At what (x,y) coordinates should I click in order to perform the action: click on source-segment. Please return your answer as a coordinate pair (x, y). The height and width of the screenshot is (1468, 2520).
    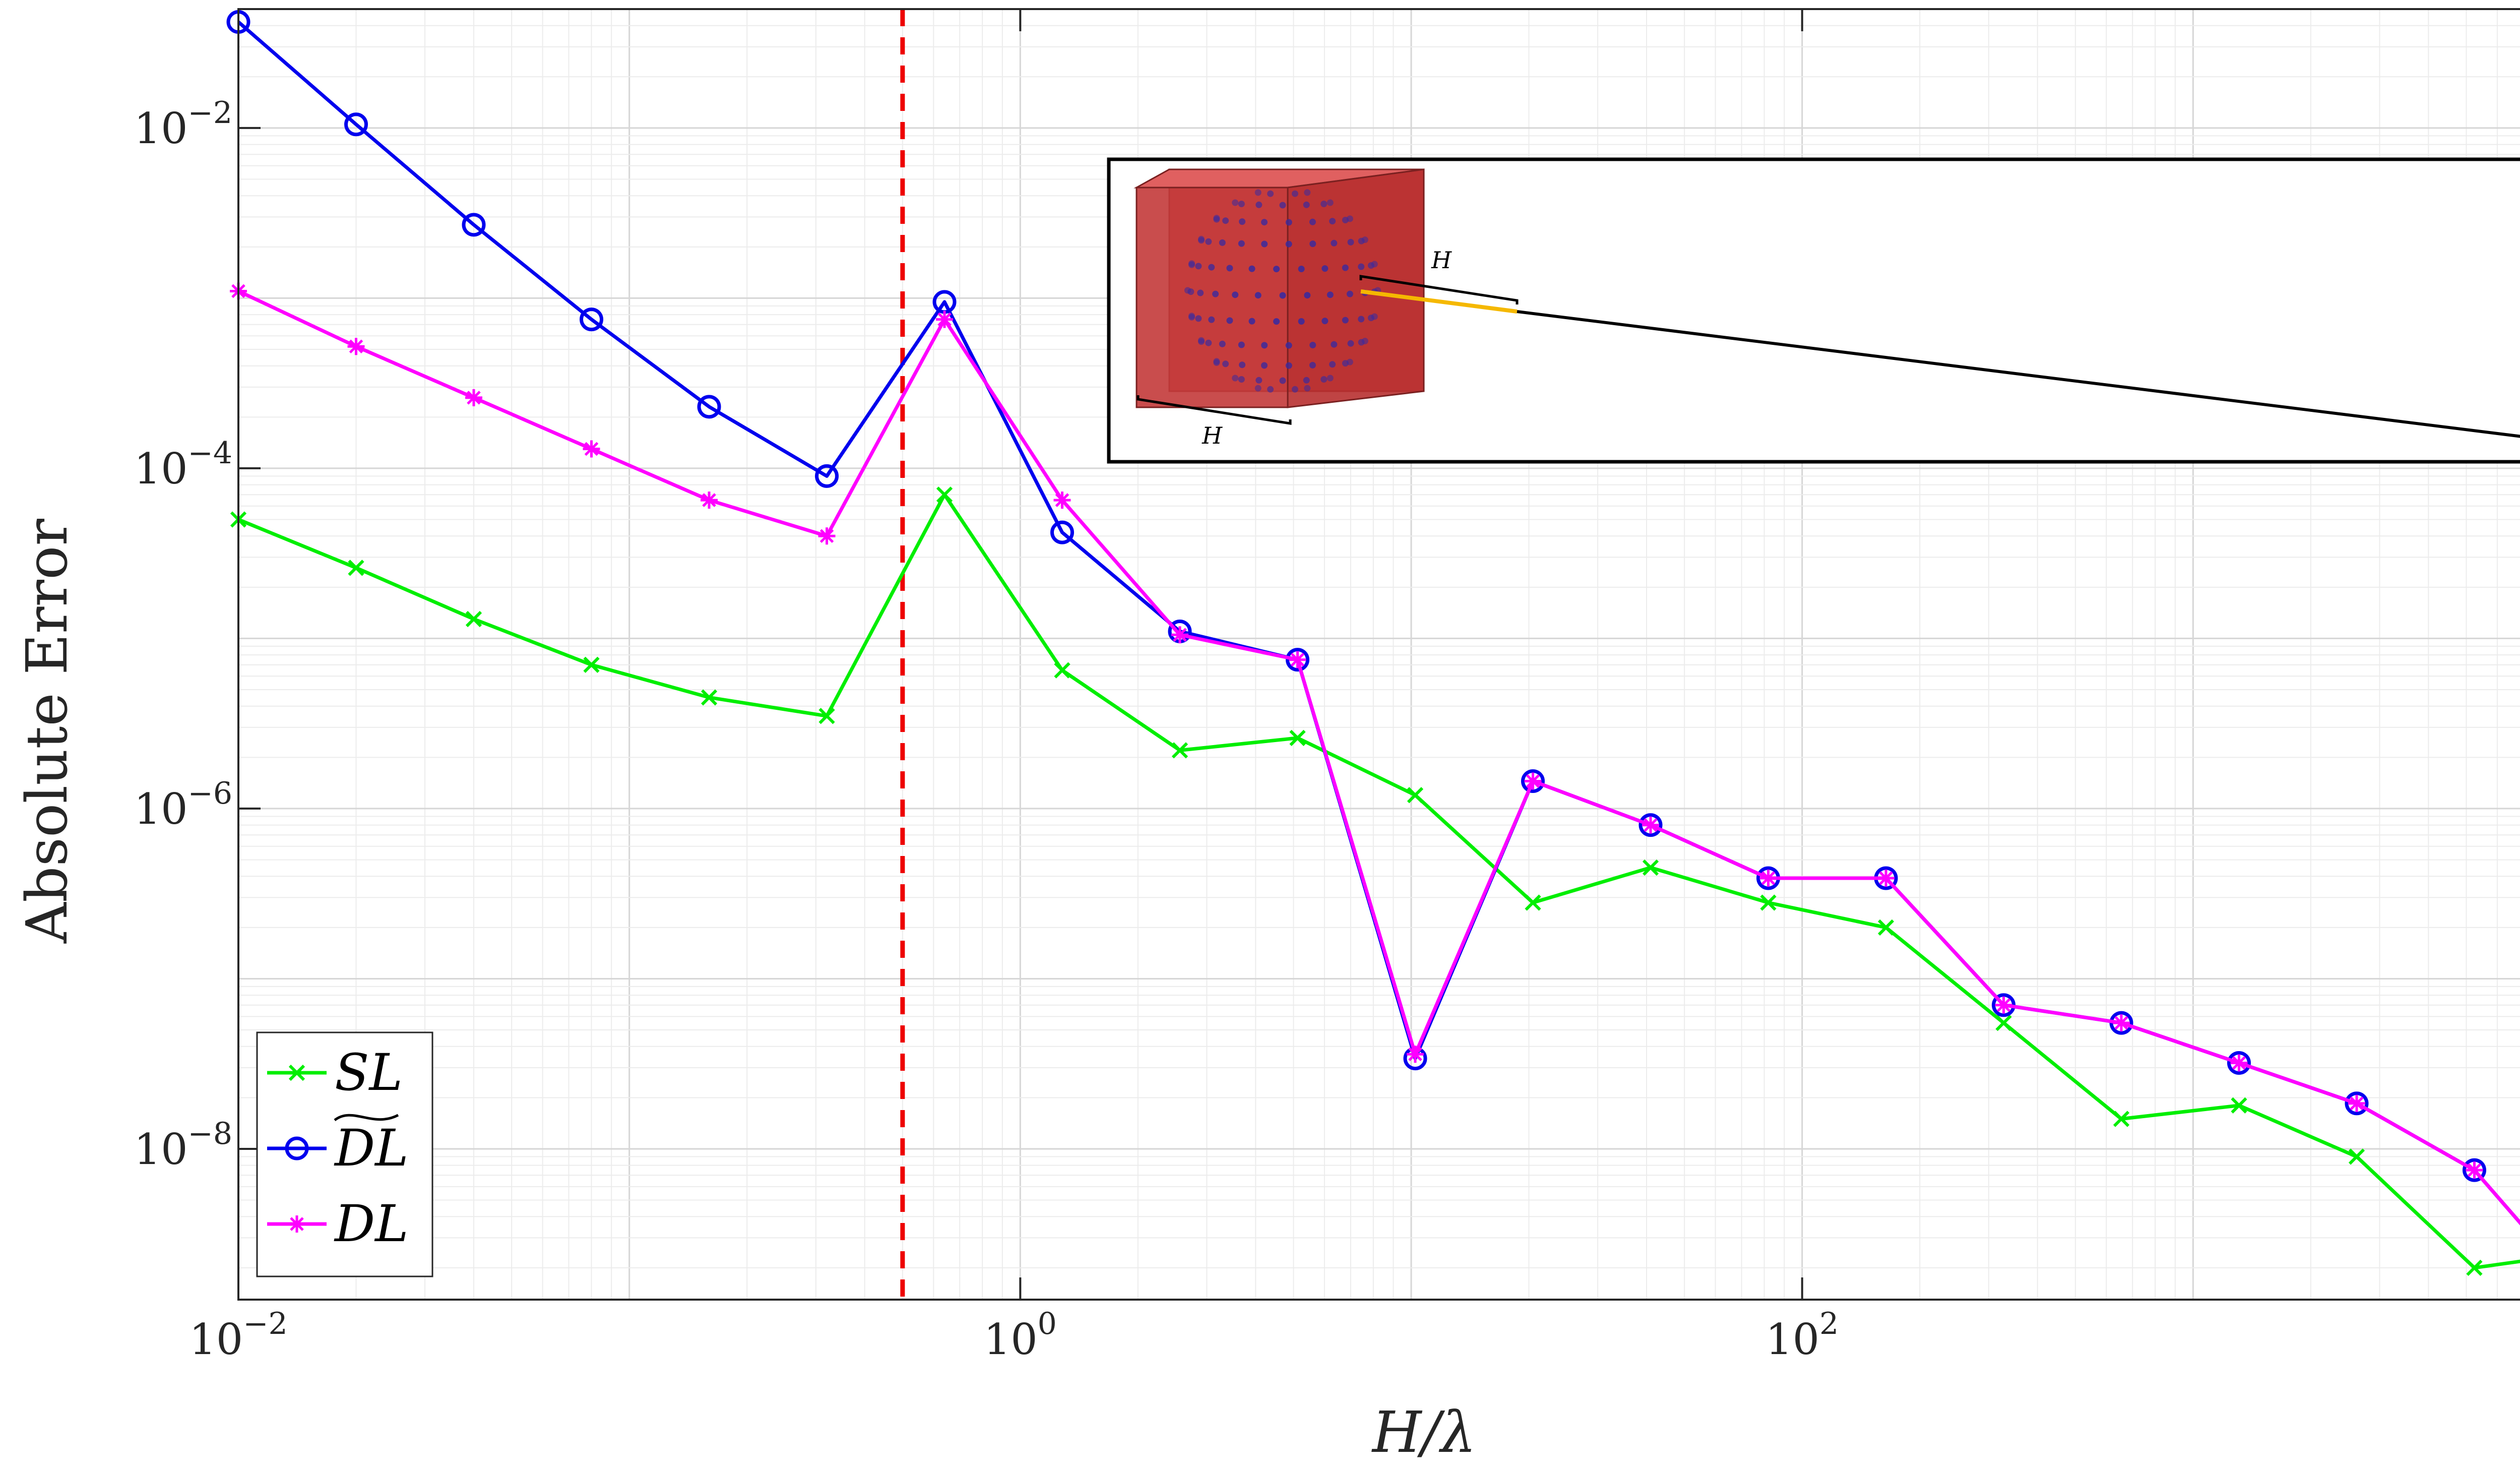
    Looking at the image, I should click on (1439, 301).